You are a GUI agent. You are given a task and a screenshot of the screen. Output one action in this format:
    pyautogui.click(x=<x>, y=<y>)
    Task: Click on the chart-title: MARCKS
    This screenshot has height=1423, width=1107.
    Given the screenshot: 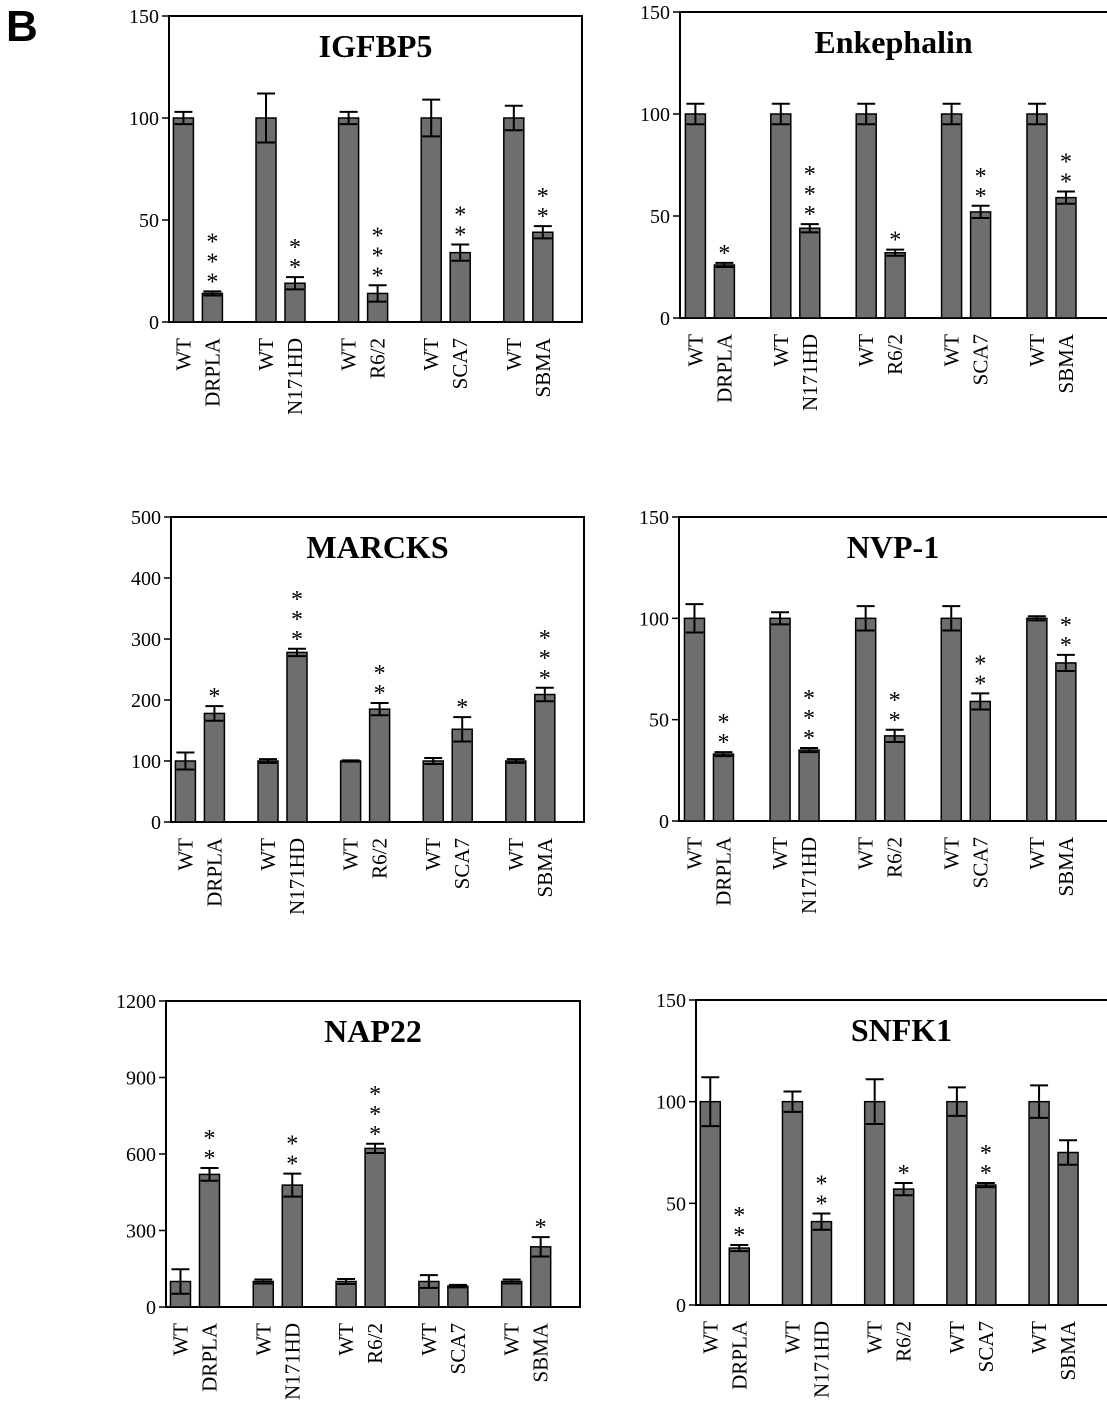 What is the action you would take?
    pyautogui.click(x=377, y=547)
    